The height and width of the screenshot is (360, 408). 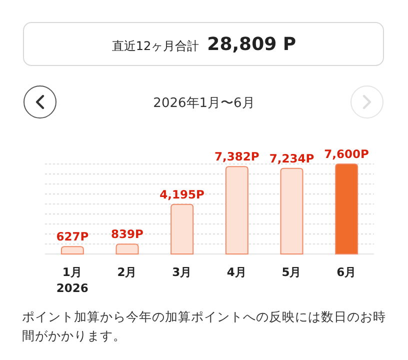 What do you see at coordinates (182, 272) in the screenshot?
I see `x-tick-label: 3月` at bounding box center [182, 272].